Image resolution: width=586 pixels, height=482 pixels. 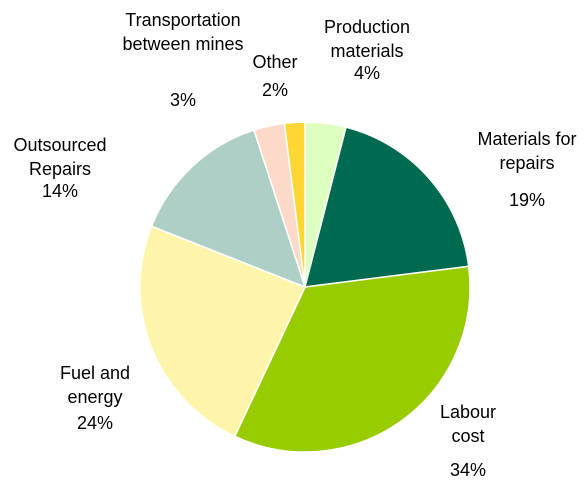 What do you see at coordinates (468, 470) in the screenshot?
I see `slice-percent: 34%` at bounding box center [468, 470].